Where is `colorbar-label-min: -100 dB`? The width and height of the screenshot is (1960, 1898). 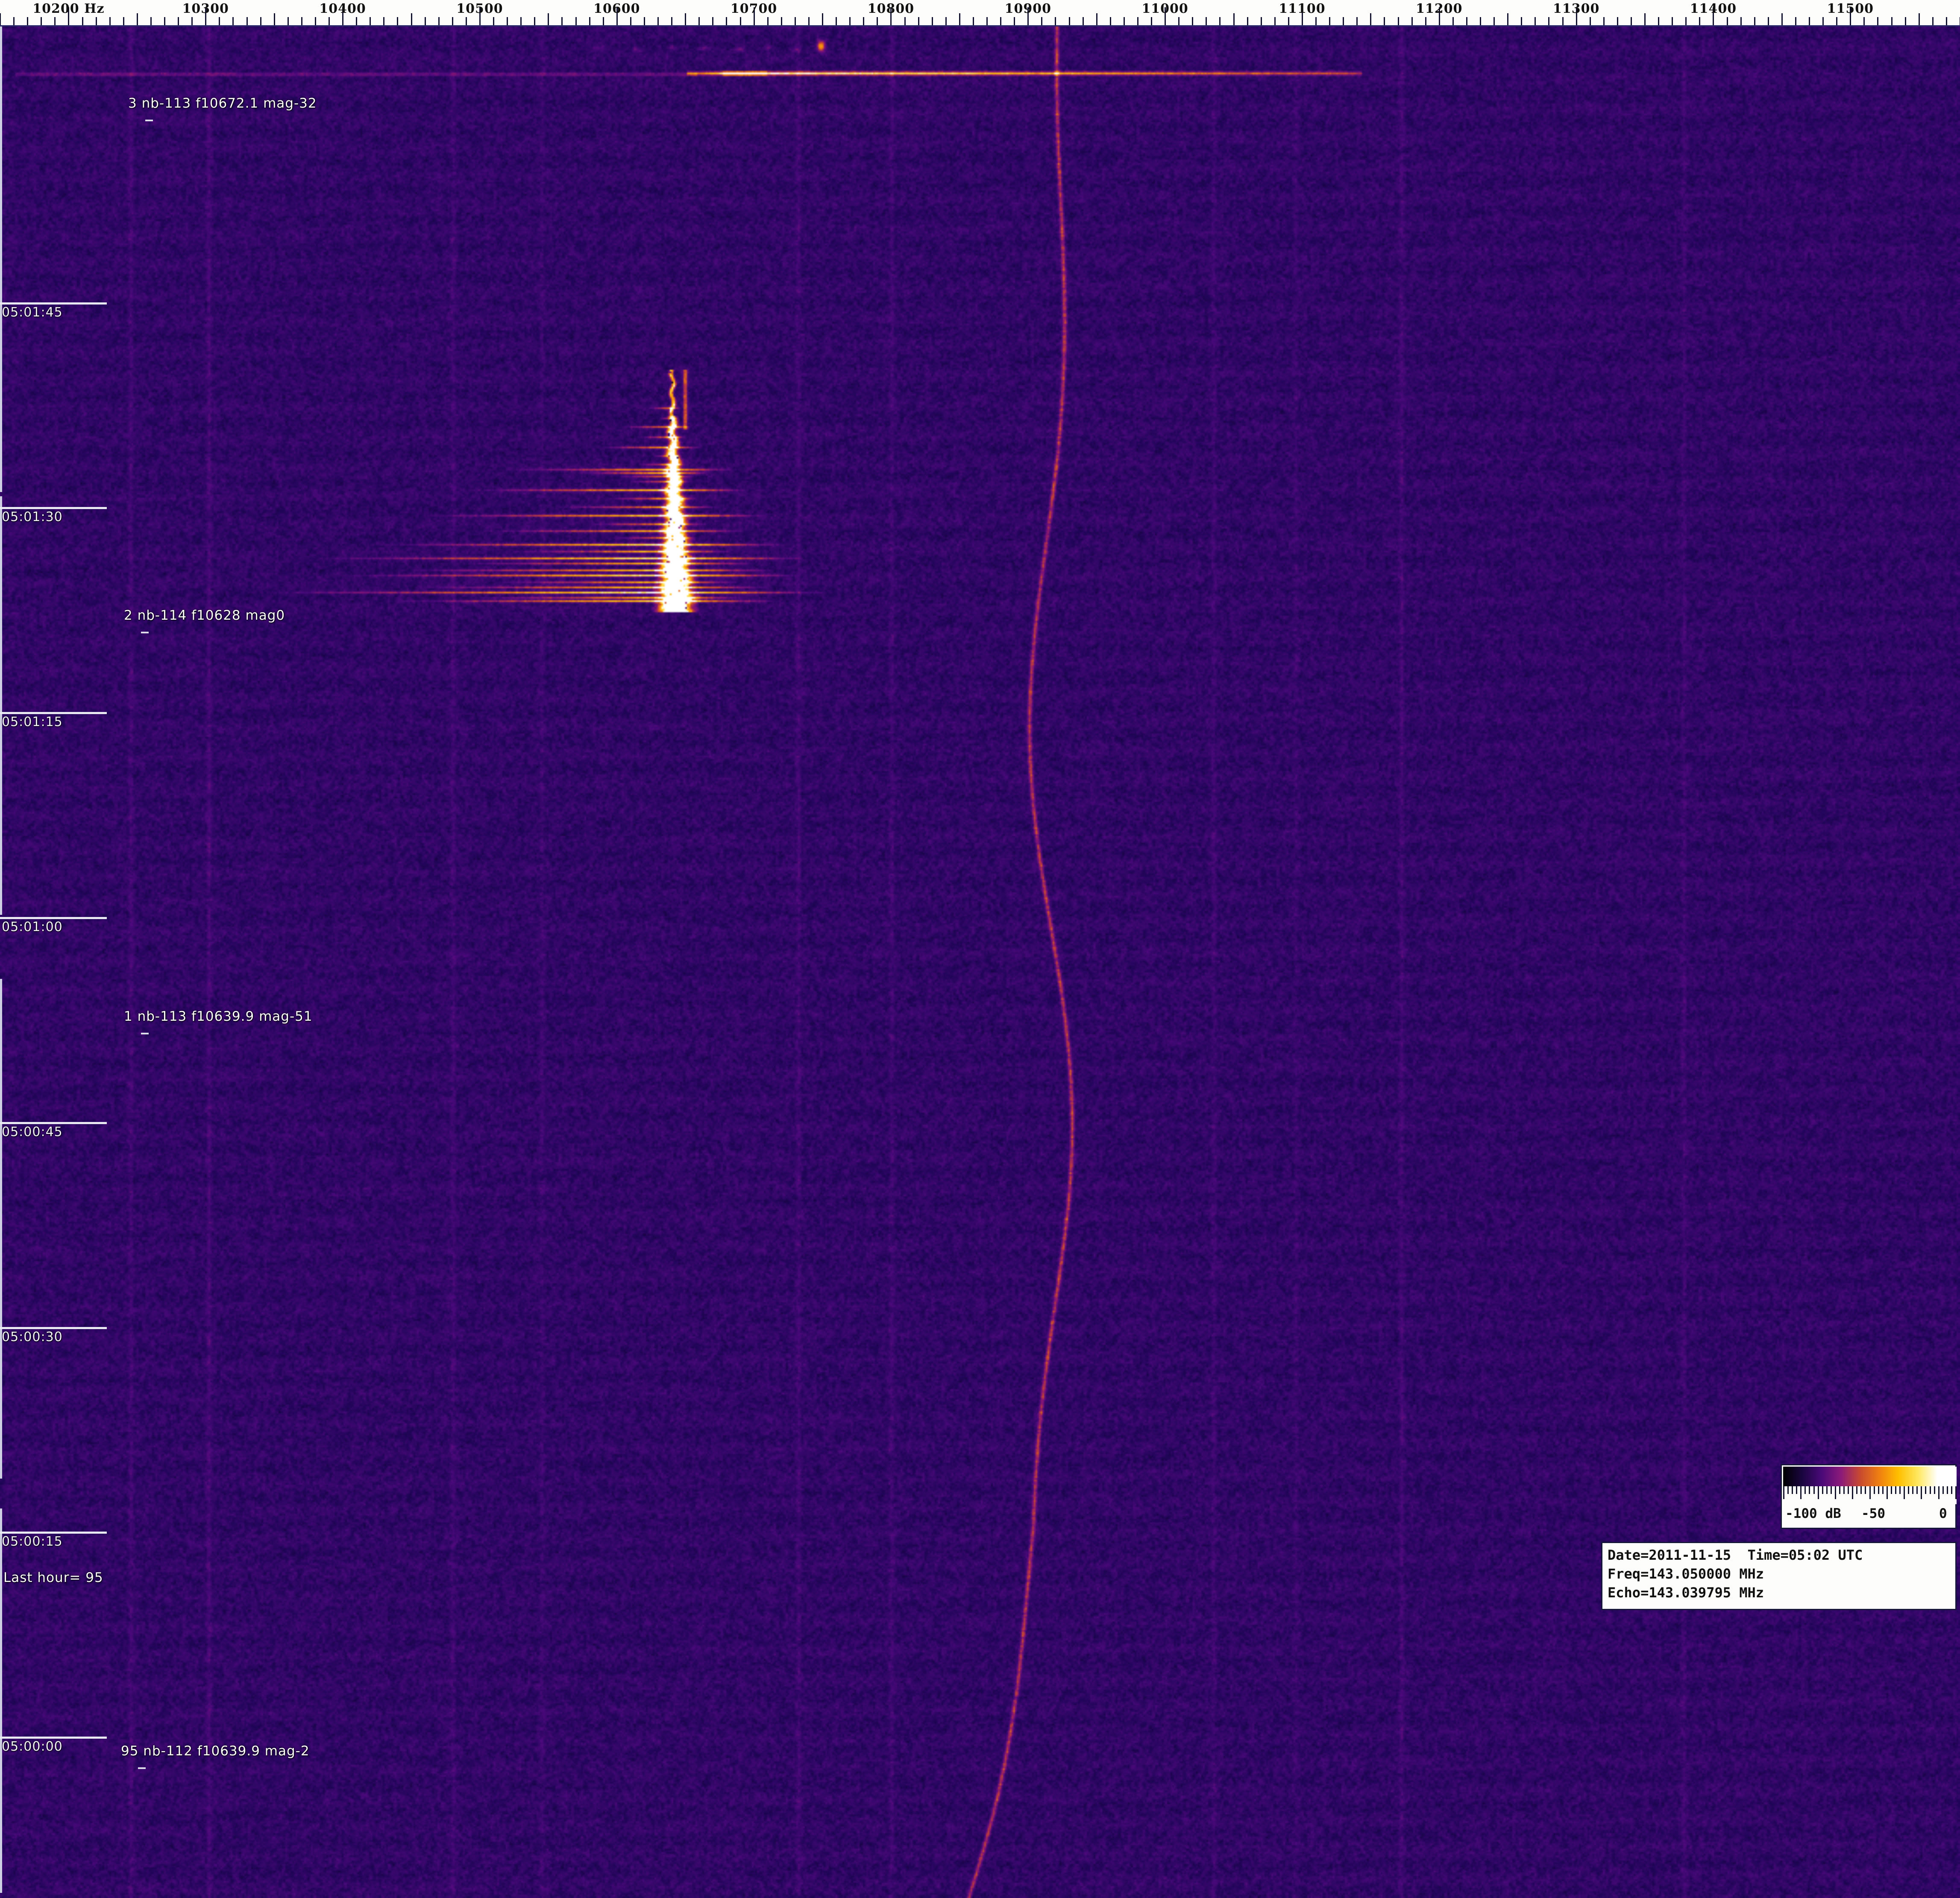
colorbar-label-min: -100 dB is located at coordinates (1813, 1513).